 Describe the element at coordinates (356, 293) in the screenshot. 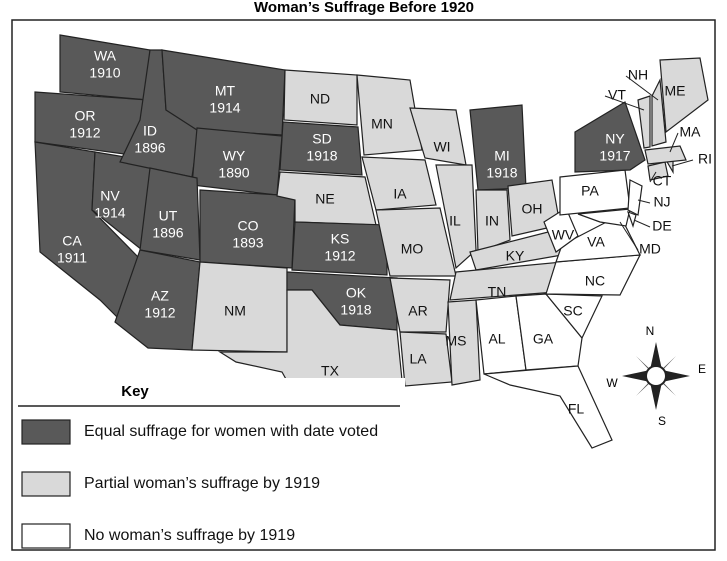

I see `state-abbr: OK` at that location.